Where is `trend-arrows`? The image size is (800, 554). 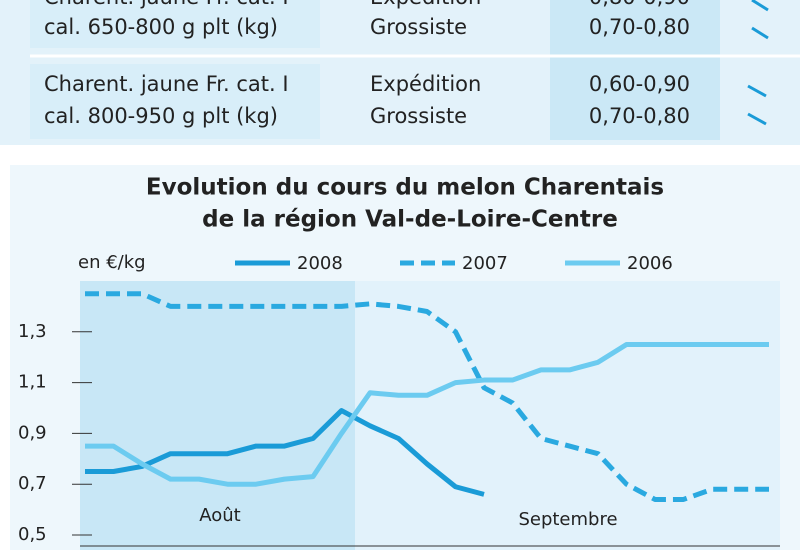 trend-arrows is located at coordinates (758, 63).